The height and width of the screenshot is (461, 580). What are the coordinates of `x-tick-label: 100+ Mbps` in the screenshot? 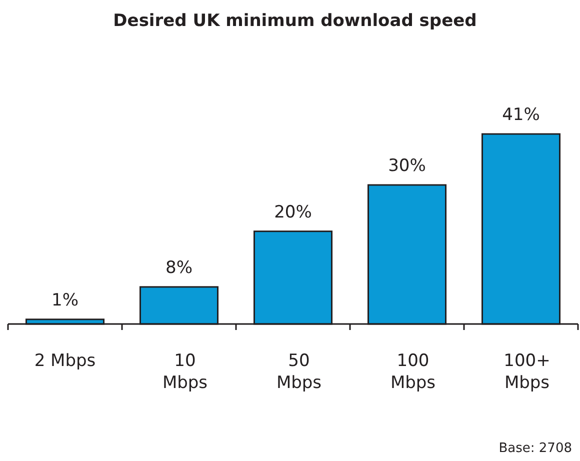 It's located at (527, 372).